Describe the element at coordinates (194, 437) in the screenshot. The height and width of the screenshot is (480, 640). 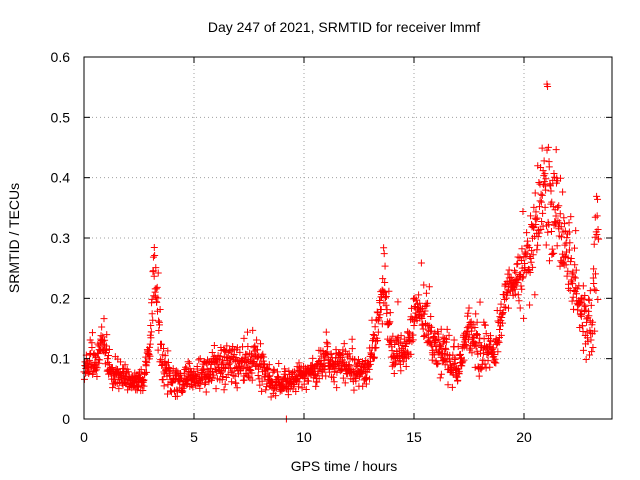
I see `x-tick-label: 5` at that location.